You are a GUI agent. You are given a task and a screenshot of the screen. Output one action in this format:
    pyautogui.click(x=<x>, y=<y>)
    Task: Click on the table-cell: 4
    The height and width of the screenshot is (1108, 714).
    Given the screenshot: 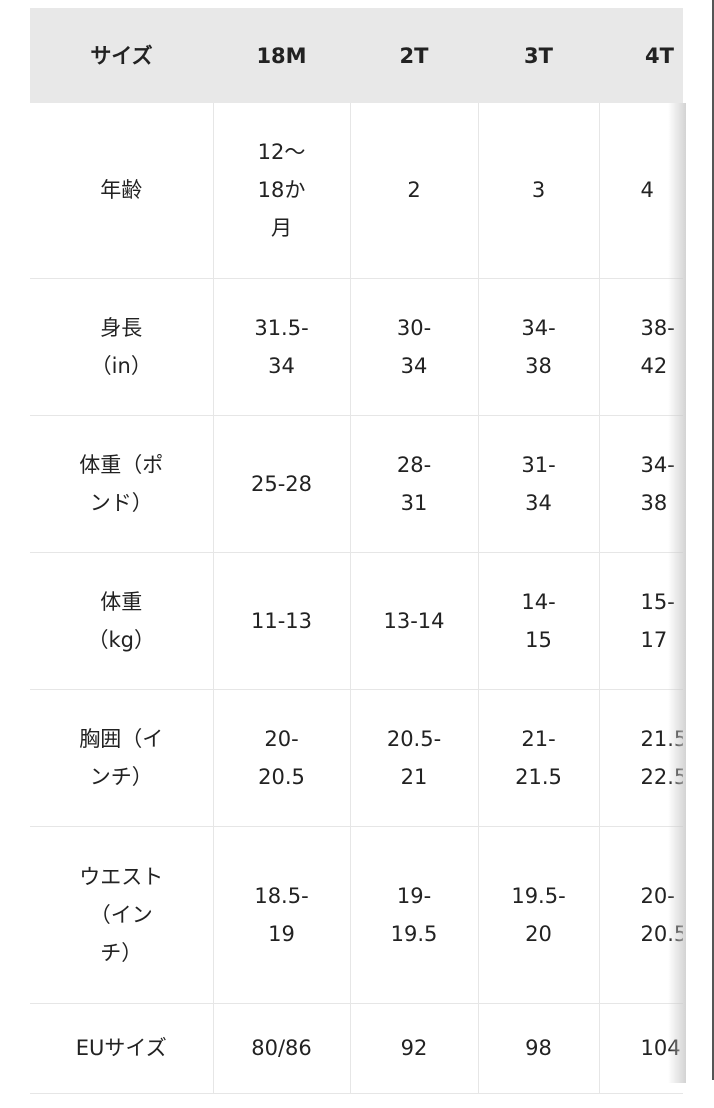 What is the action you would take?
    pyautogui.click(x=641, y=191)
    